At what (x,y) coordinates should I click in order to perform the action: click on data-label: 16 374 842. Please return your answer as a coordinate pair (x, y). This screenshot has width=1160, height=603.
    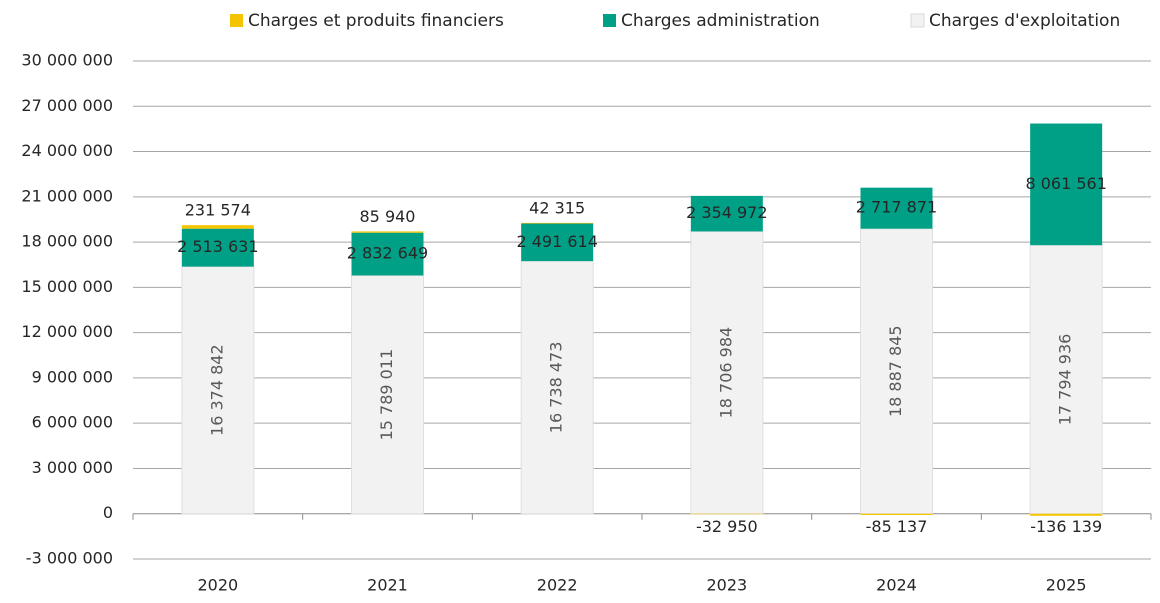
    Looking at the image, I should click on (216, 390).